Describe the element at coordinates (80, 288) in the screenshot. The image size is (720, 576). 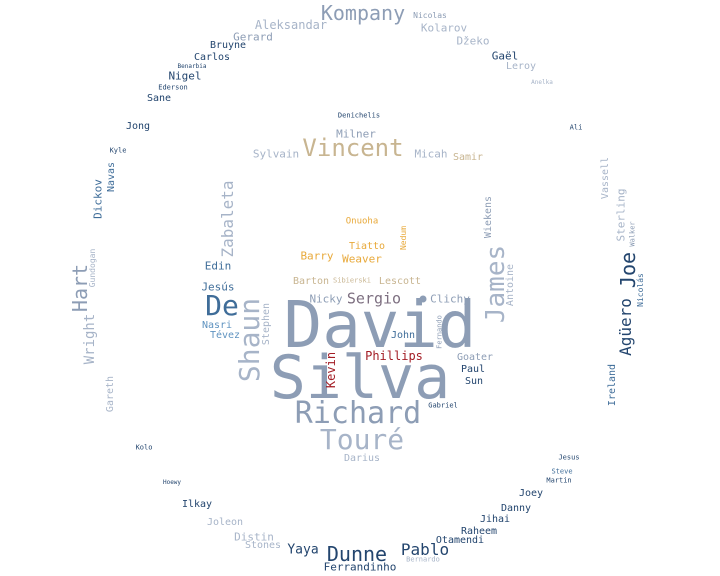
I see `word-hart: Hart` at that location.